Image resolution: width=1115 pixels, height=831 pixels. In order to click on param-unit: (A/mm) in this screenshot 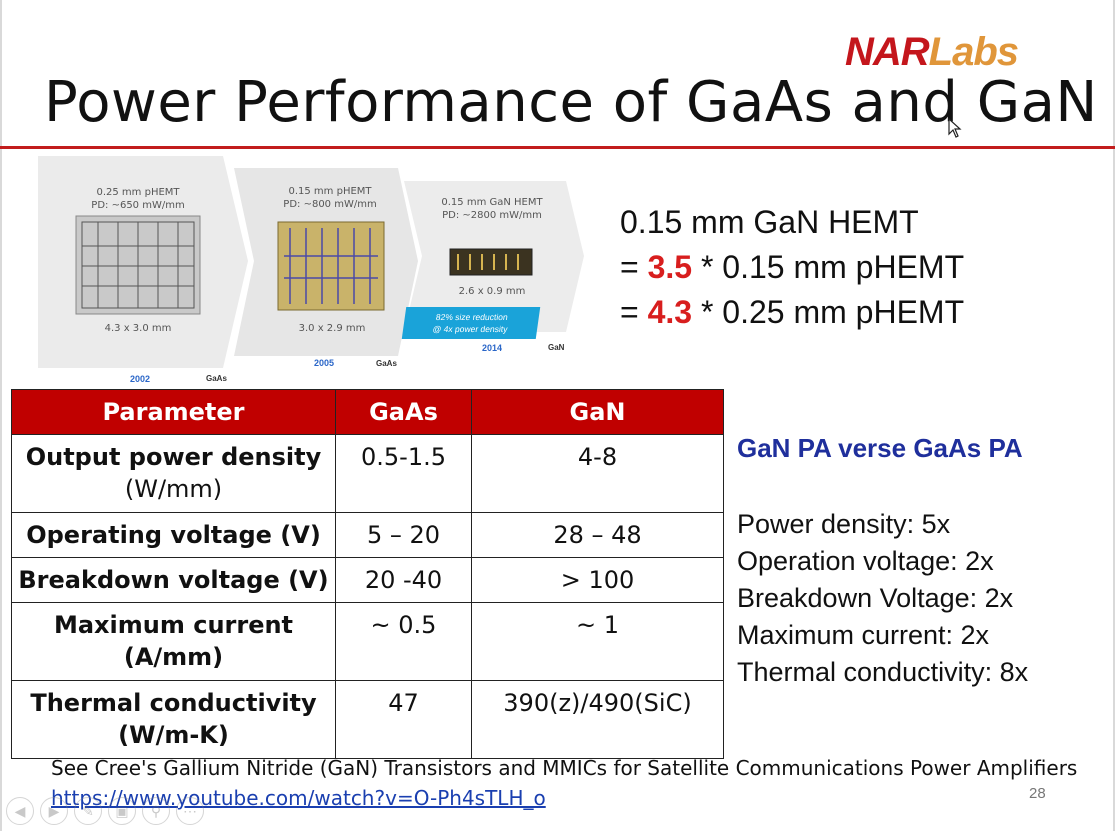, I will do `click(173, 657)`.